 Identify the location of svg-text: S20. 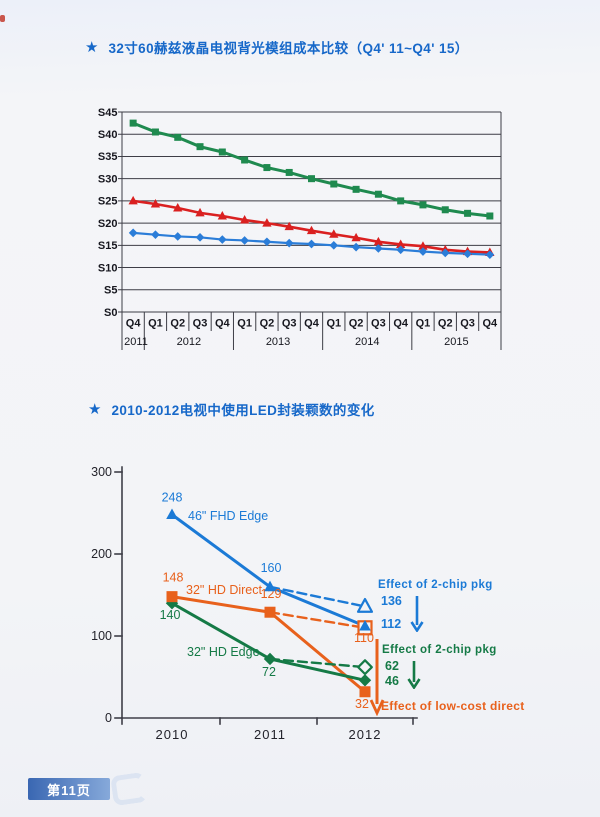
(108, 224).